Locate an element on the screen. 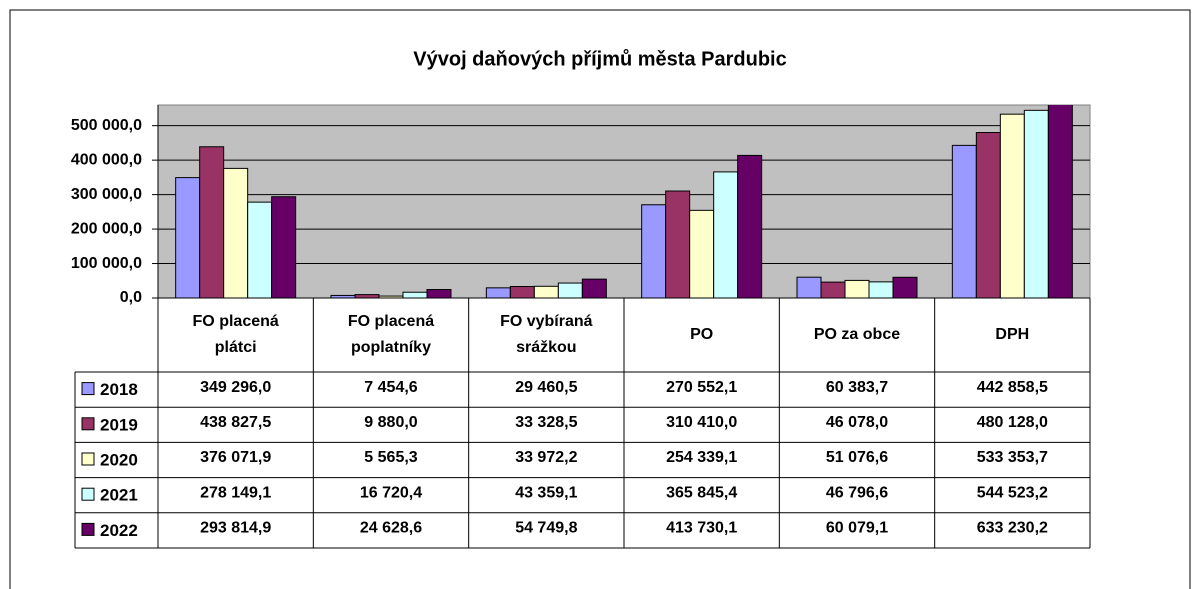 This screenshot has width=1203, height=589. legend-label: 2018 is located at coordinates (119, 389).